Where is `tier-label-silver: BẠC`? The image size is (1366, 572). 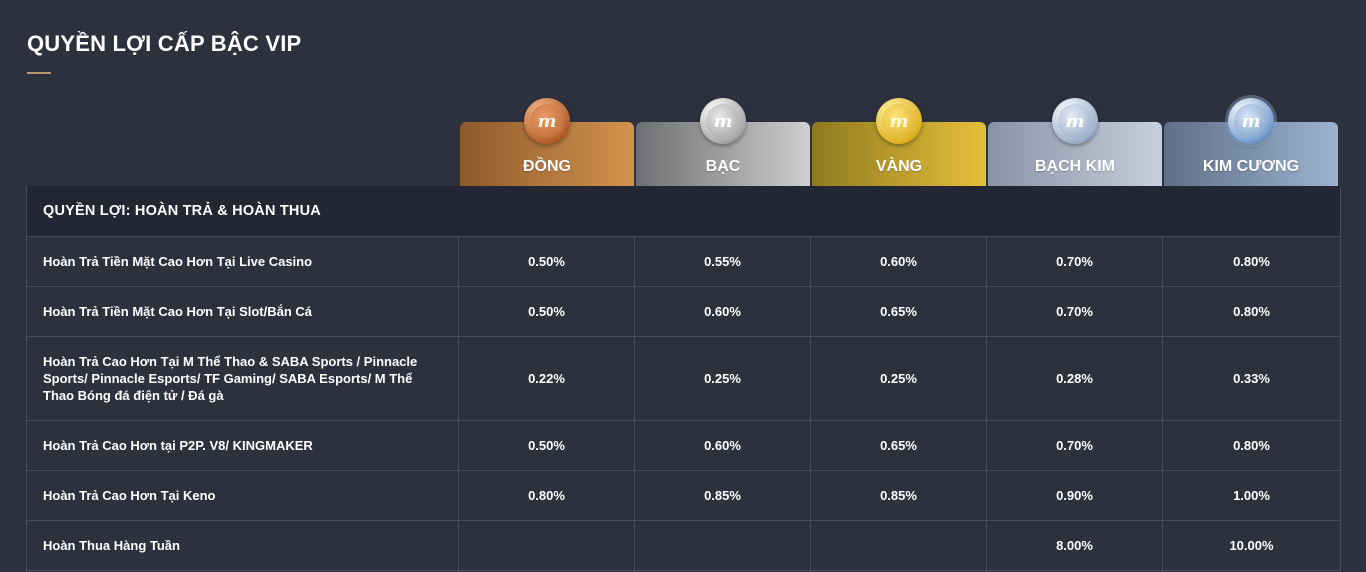 tier-label-silver: BẠC is located at coordinates (723, 166).